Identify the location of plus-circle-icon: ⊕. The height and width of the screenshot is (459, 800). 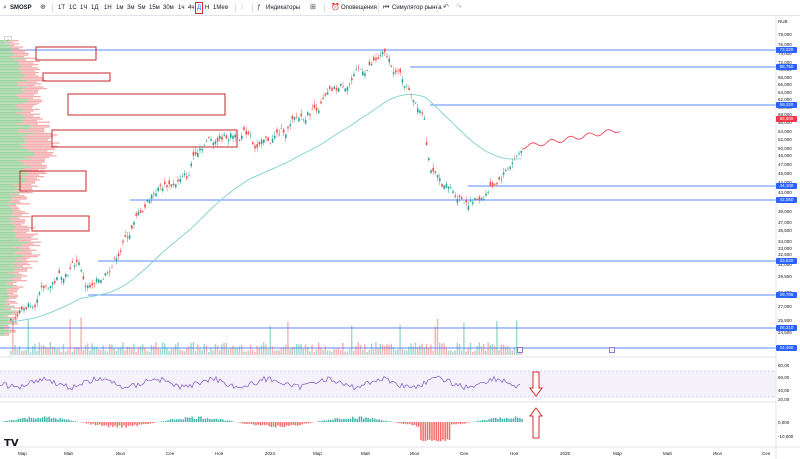
(43, 7).